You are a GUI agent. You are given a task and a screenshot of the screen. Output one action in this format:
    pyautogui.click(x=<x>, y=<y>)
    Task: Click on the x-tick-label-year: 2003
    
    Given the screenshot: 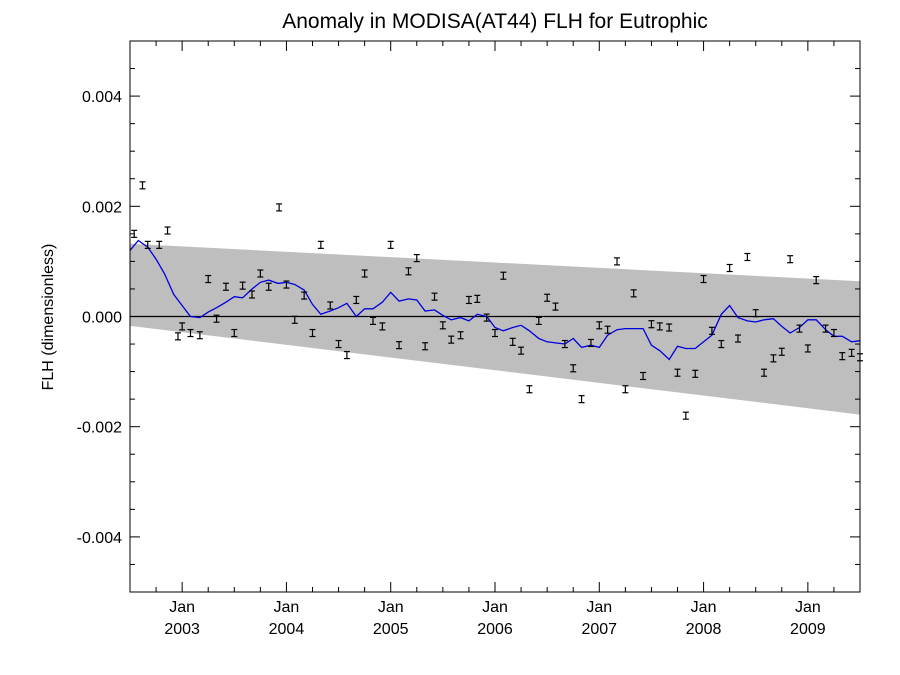 What is the action you would take?
    pyautogui.click(x=182, y=629)
    